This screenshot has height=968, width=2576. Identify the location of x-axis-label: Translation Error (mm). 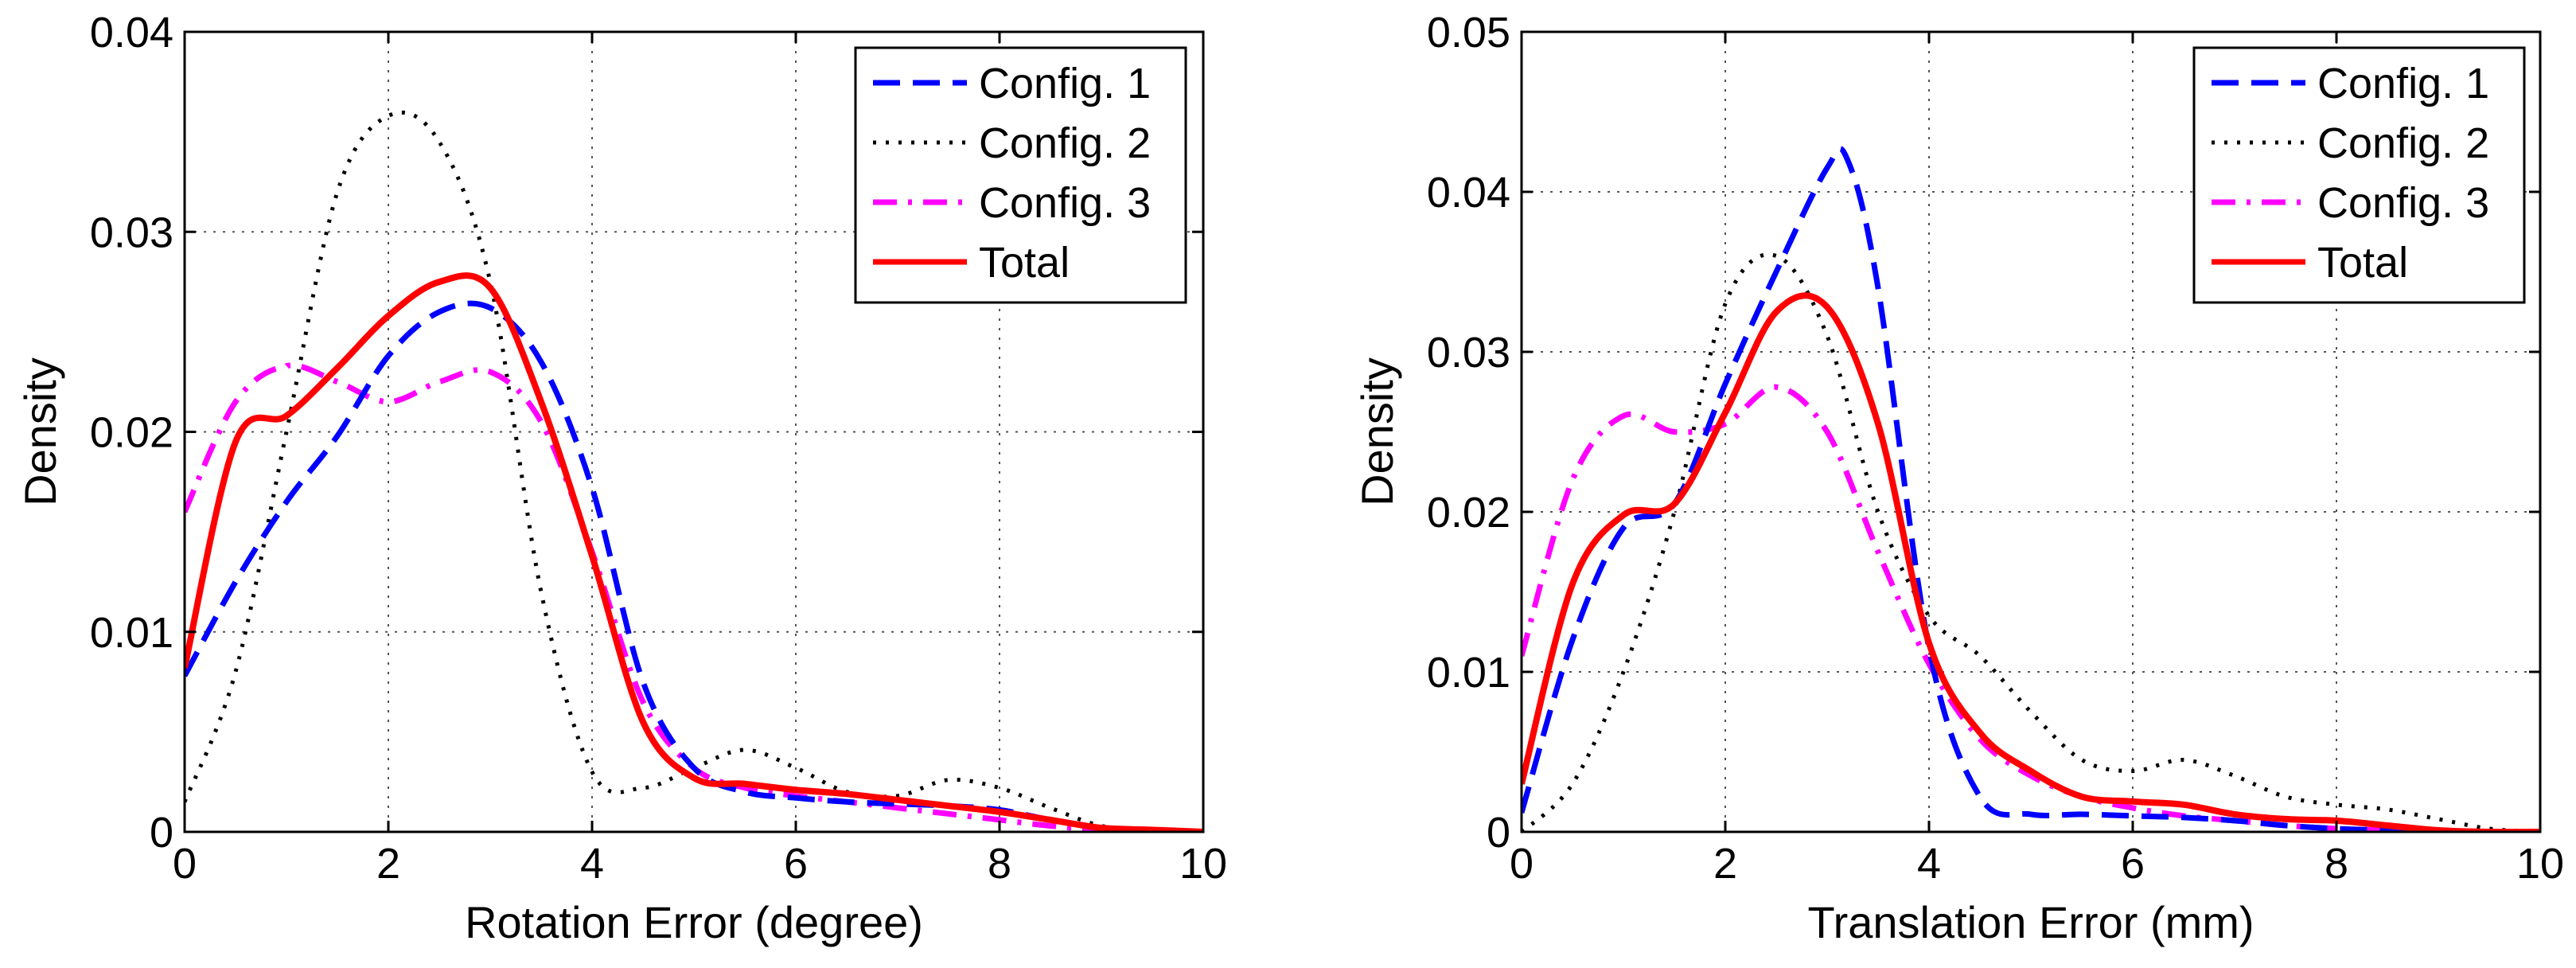
(2030, 922).